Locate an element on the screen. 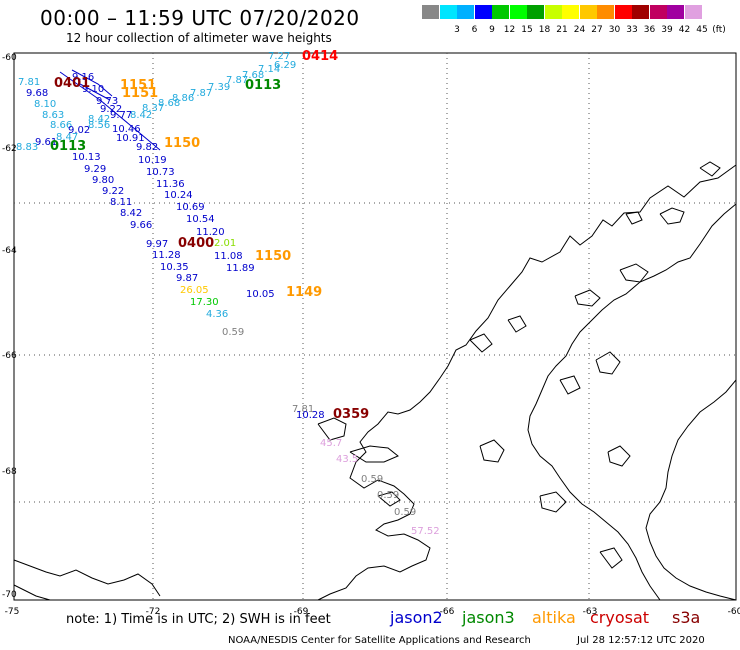  wave-height-label: 45.7 is located at coordinates (331, 443).